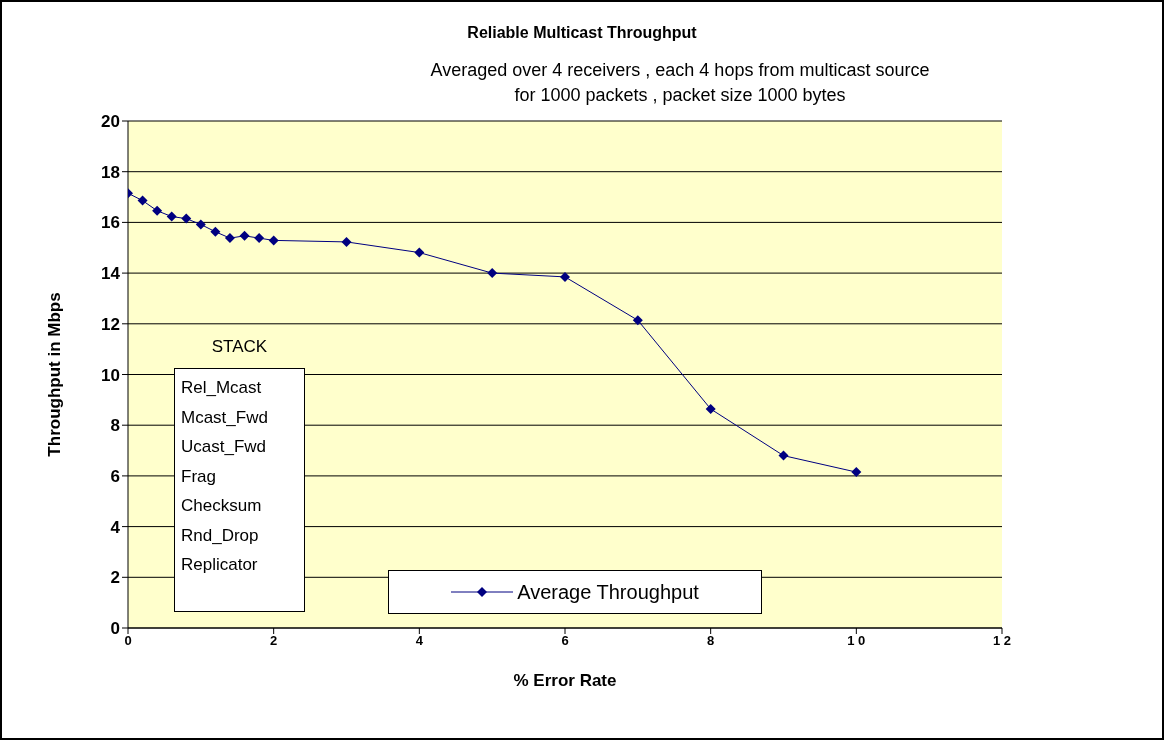 This screenshot has height=740, width=1164. I want to click on y-tick-label: 12, so click(110, 324).